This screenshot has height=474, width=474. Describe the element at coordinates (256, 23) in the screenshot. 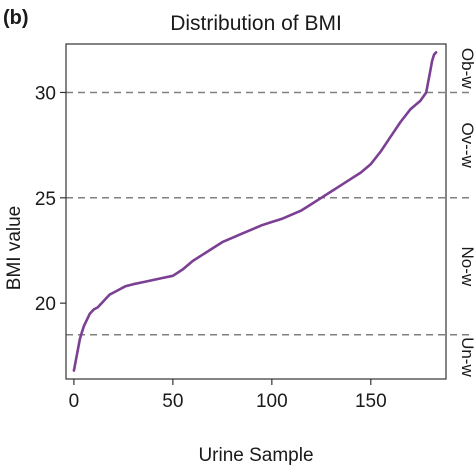

I see `chart-title: Distribution of BMI` at that location.